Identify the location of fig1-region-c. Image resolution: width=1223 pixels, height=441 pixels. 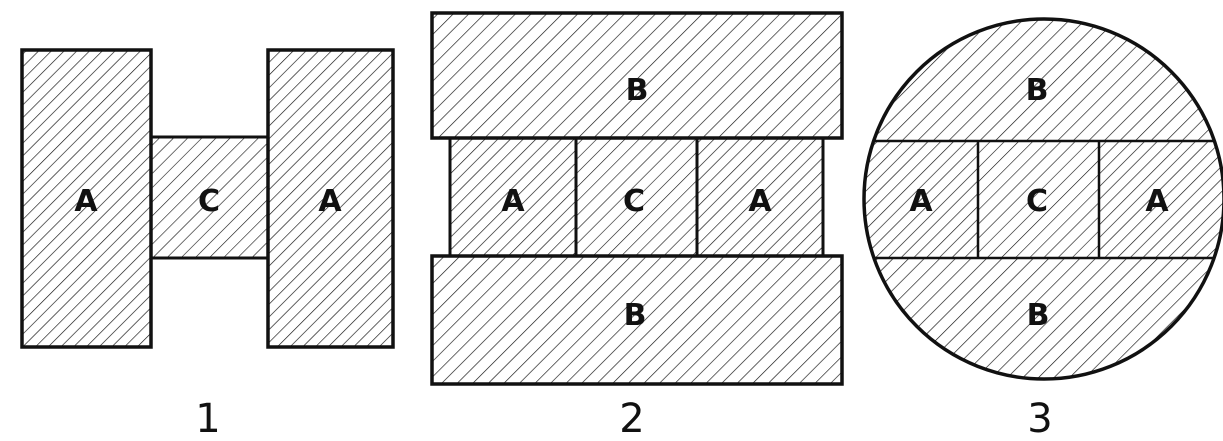
(209, 197).